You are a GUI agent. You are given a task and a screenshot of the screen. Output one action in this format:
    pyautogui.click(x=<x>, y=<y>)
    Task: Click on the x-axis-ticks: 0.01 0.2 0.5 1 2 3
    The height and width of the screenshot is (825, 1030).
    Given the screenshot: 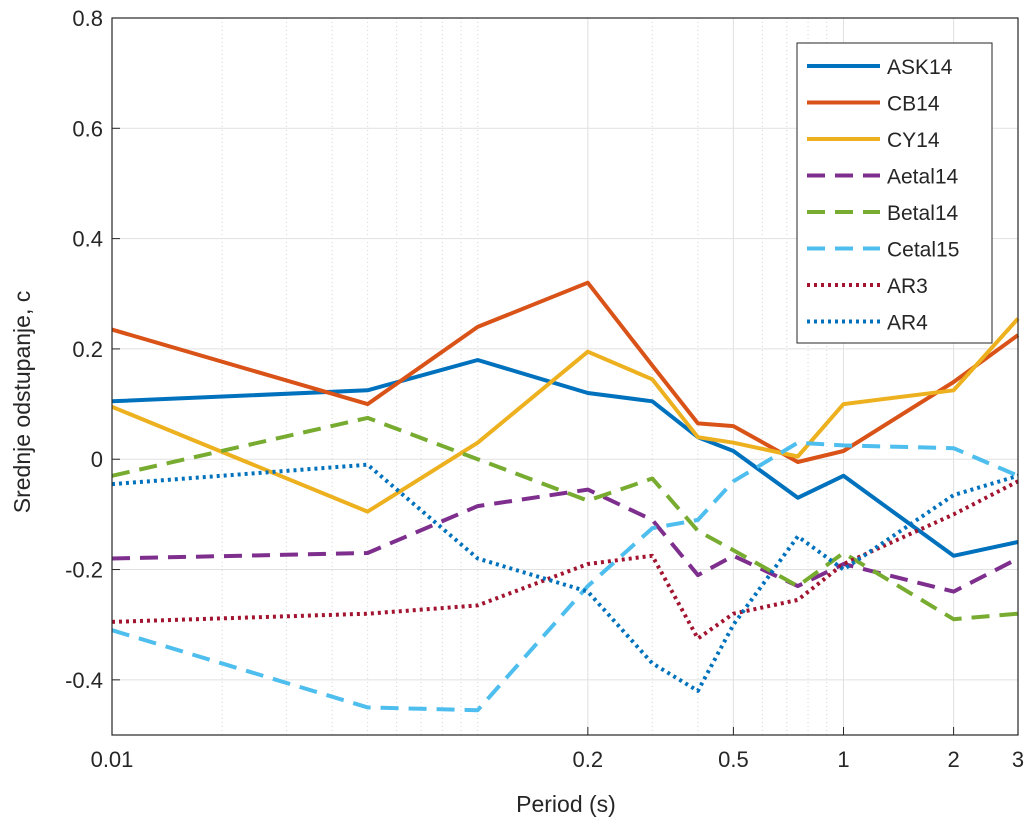 What is the action you would take?
    pyautogui.click(x=557, y=749)
    